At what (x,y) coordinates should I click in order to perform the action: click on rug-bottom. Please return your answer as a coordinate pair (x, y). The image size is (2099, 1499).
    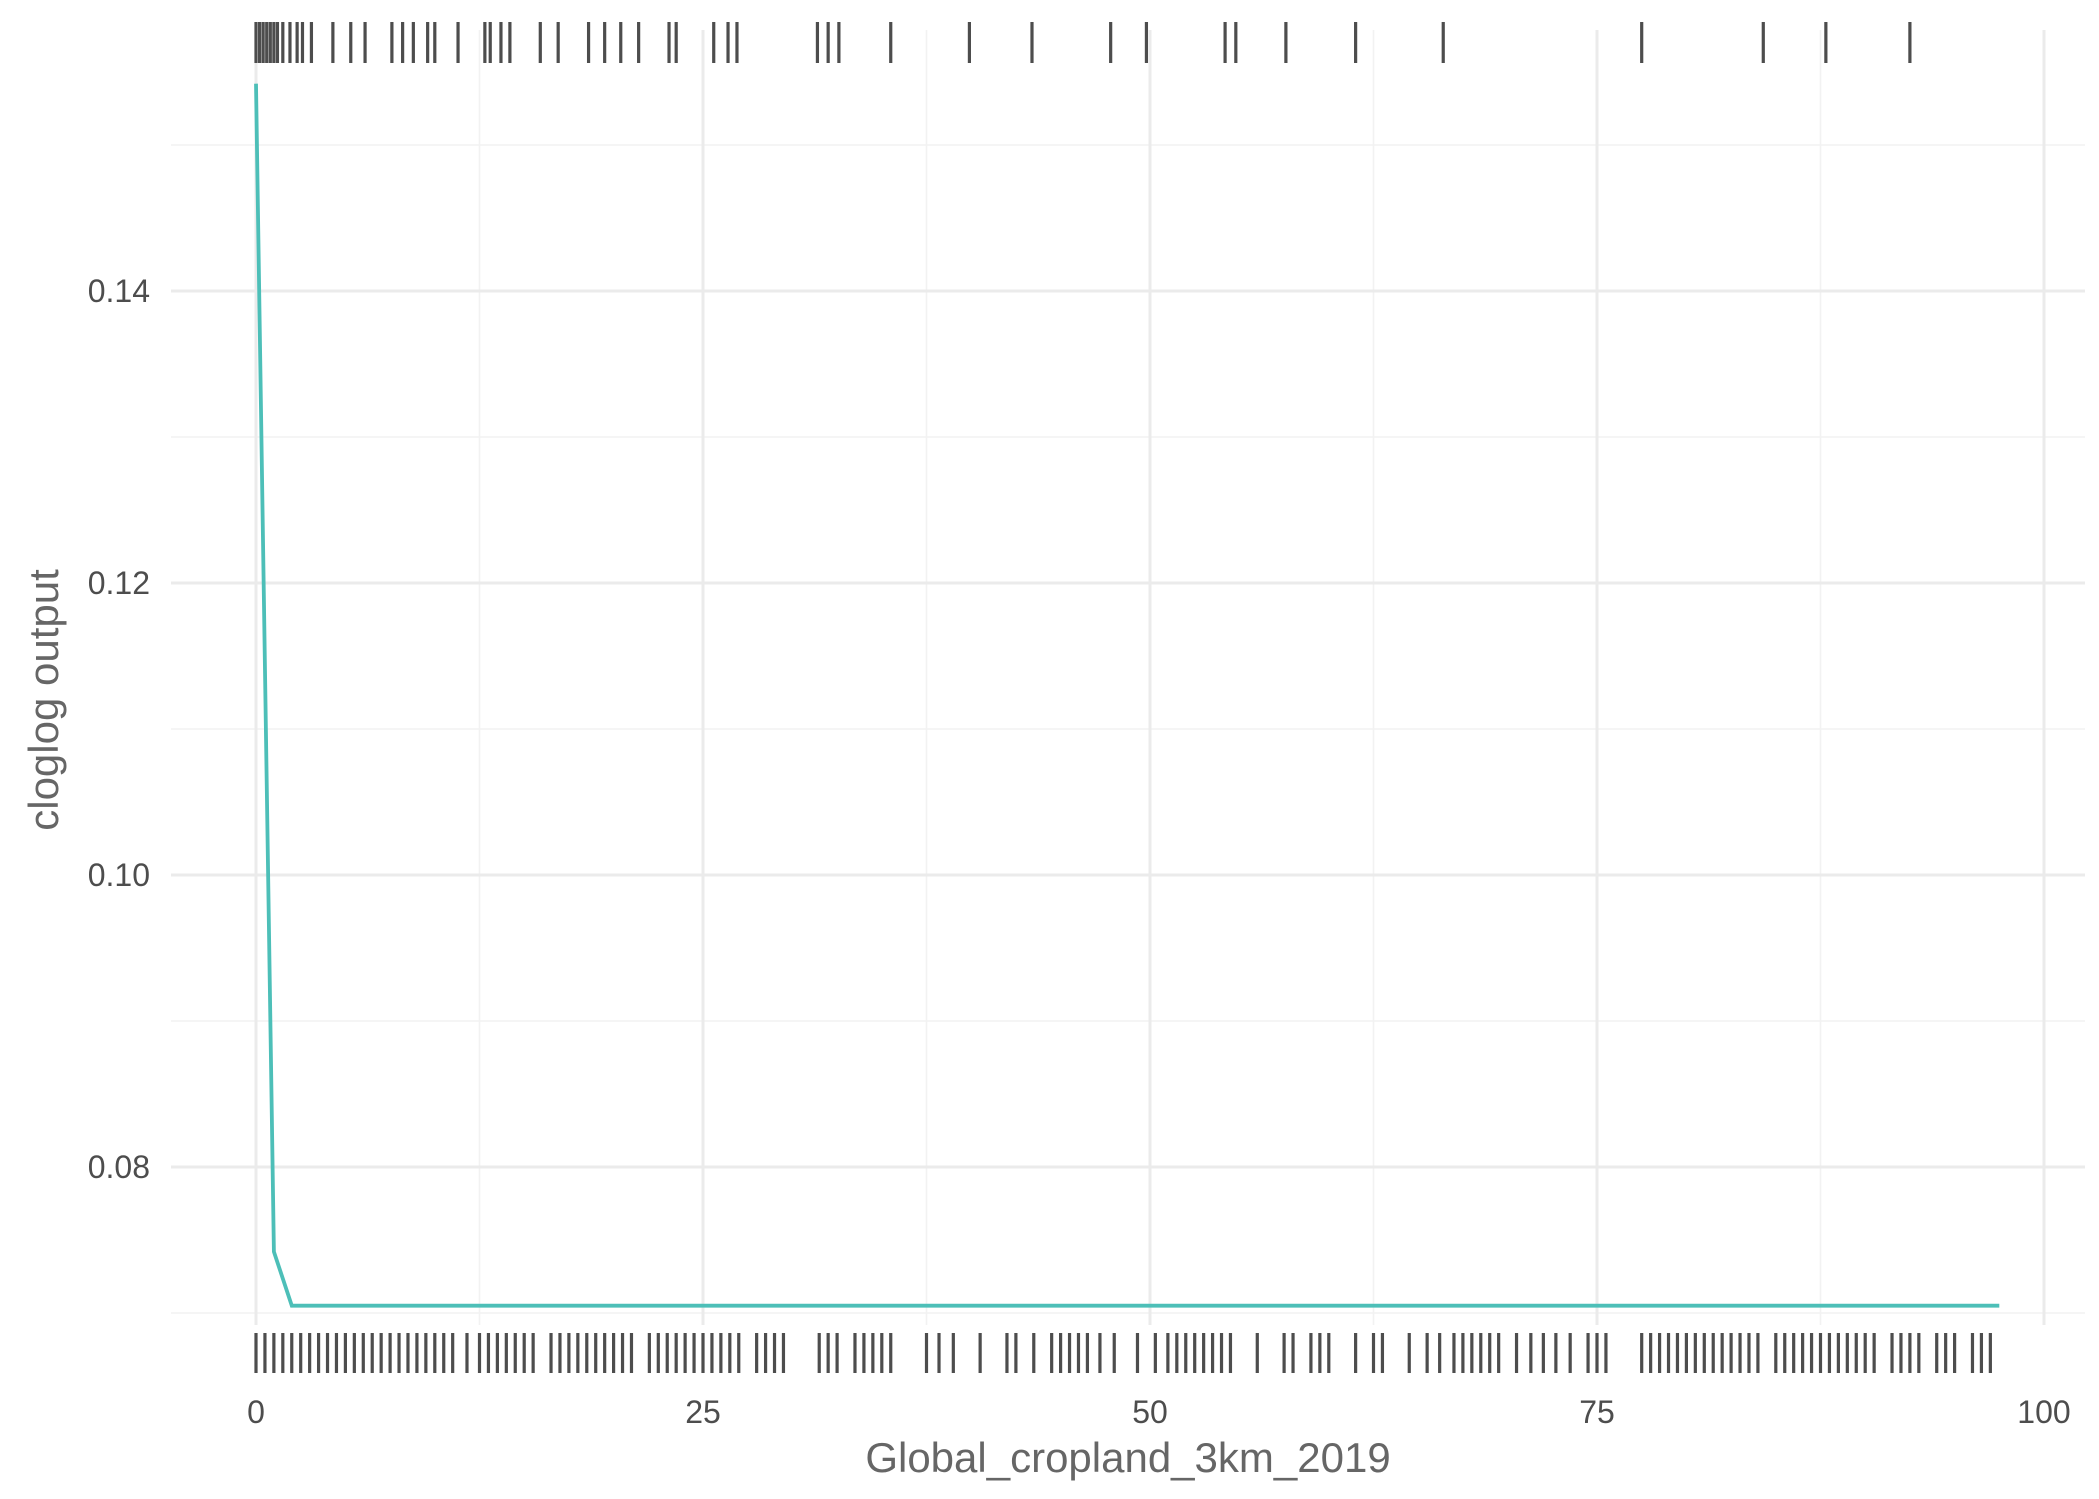
    Looking at the image, I should click on (1123, 1353).